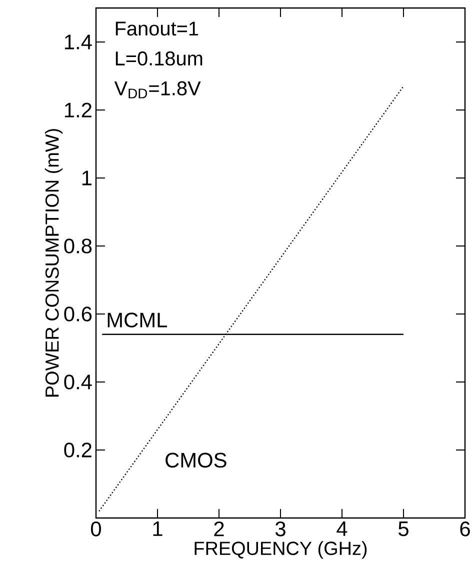 This screenshot has height=582, width=474. What do you see at coordinates (95, 529) in the screenshot?
I see `x-tick-label: 0` at bounding box center [95, 529].